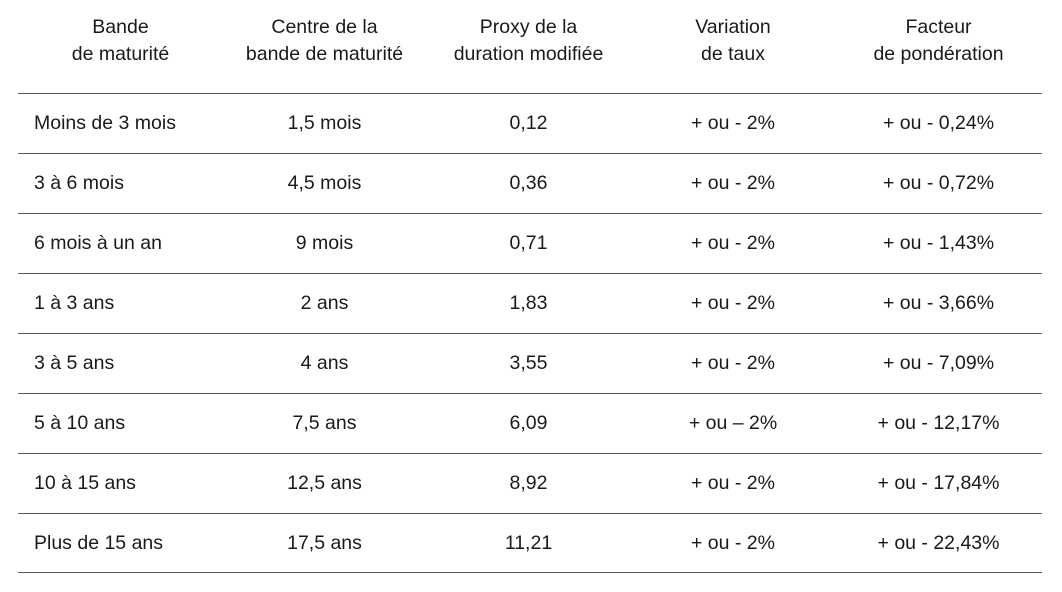  I want to click on header-weighting-factor: Facteur de pondération, so click(938, 46).